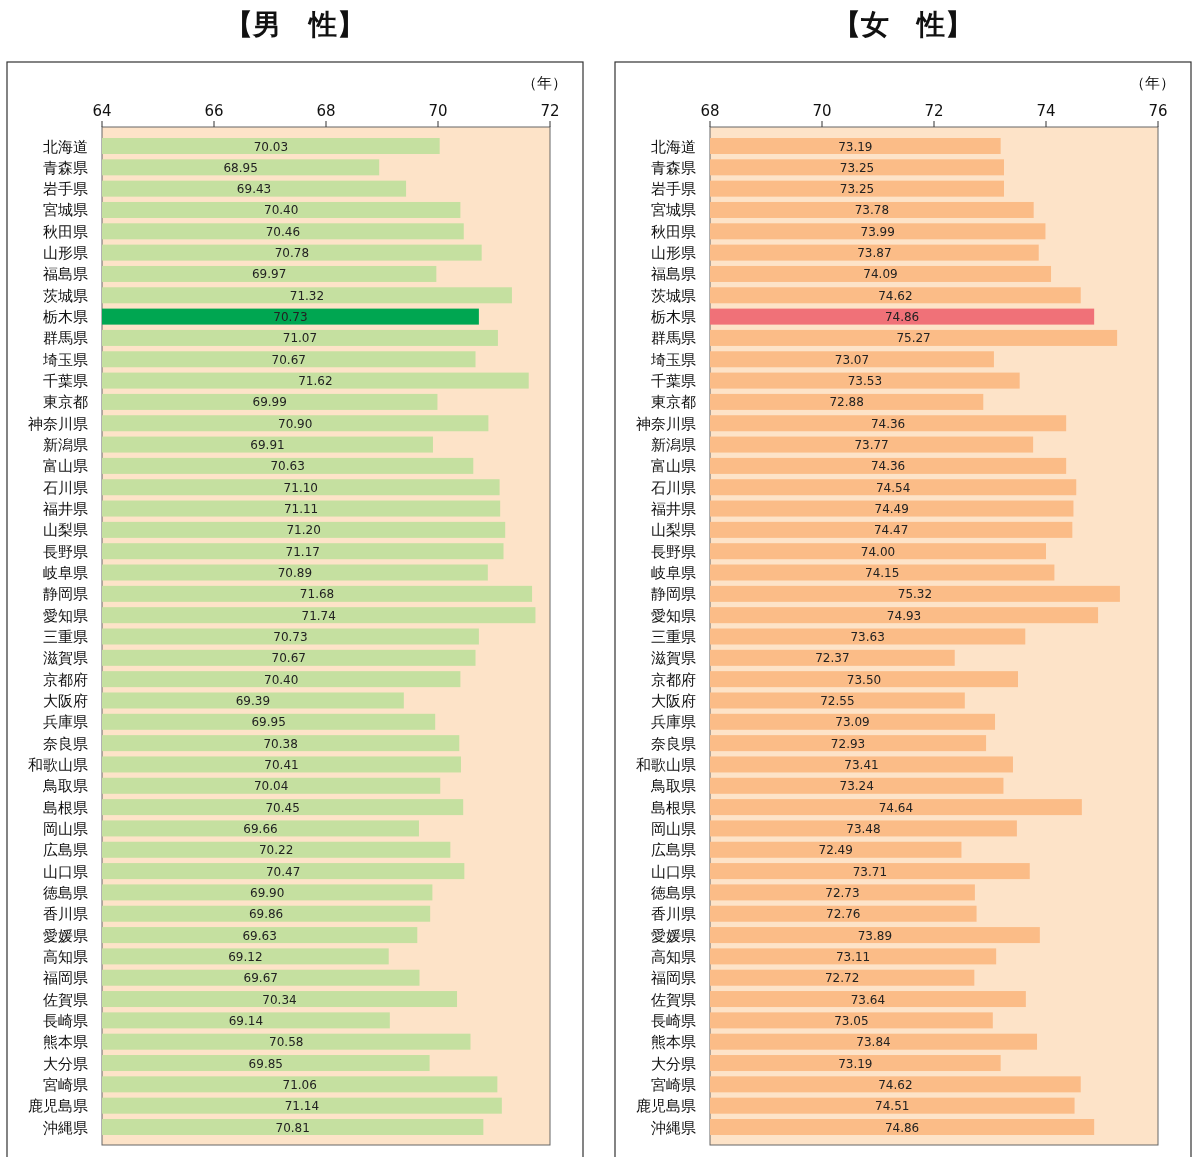 The image size is (1192, 1157). What do you see at coordinates (857, 189) in the screenshot?
I see `data-label: 73.25` at bounding box center [857, 189].